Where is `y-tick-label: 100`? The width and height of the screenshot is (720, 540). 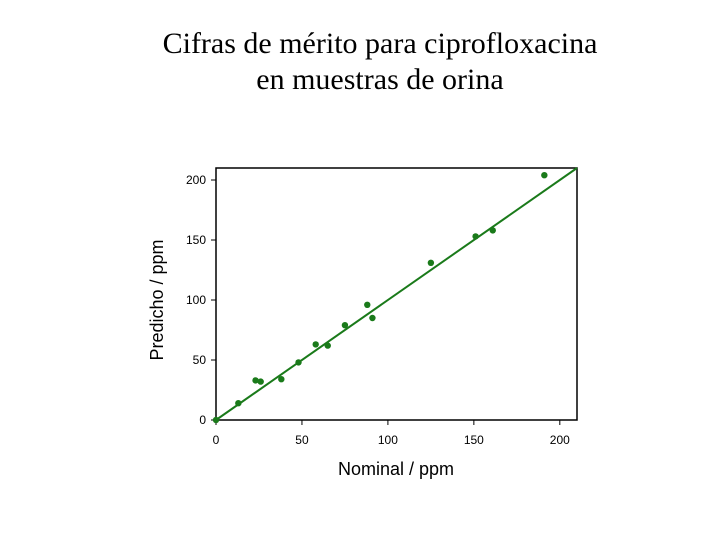 y-tick-label: 100 is located at coordinates (196, 300).